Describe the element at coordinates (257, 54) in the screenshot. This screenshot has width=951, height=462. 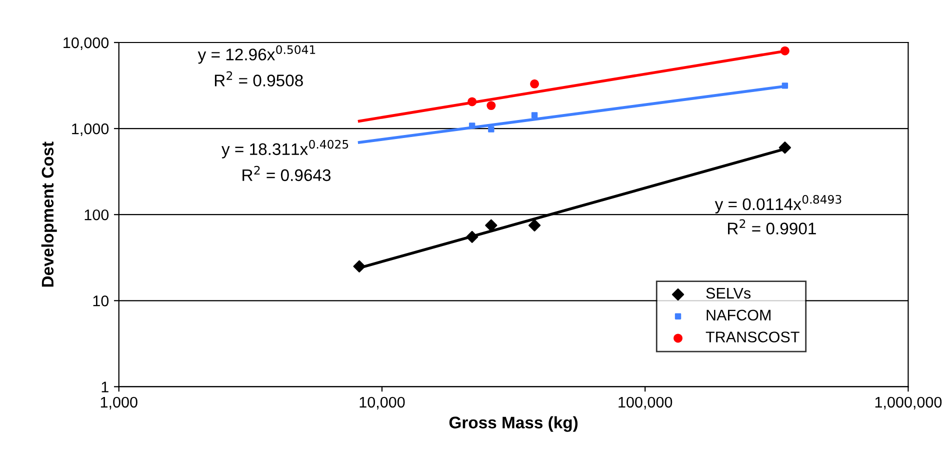
I see `annotation: y = 12.96x$^{0.5041}$` at that location.